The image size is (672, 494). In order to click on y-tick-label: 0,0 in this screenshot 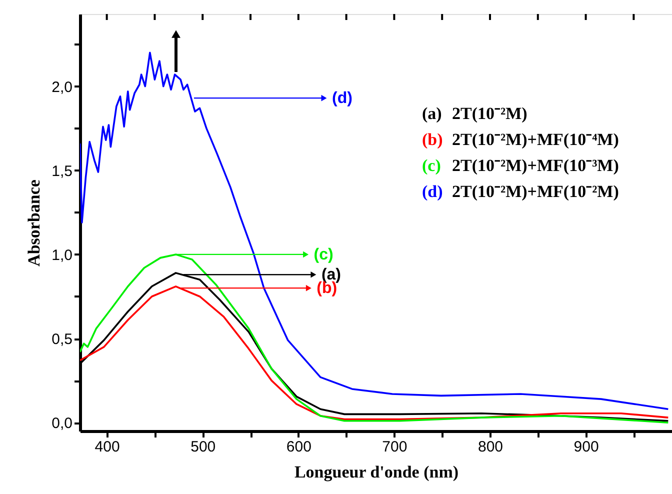, I will do `click(62, 423)`.